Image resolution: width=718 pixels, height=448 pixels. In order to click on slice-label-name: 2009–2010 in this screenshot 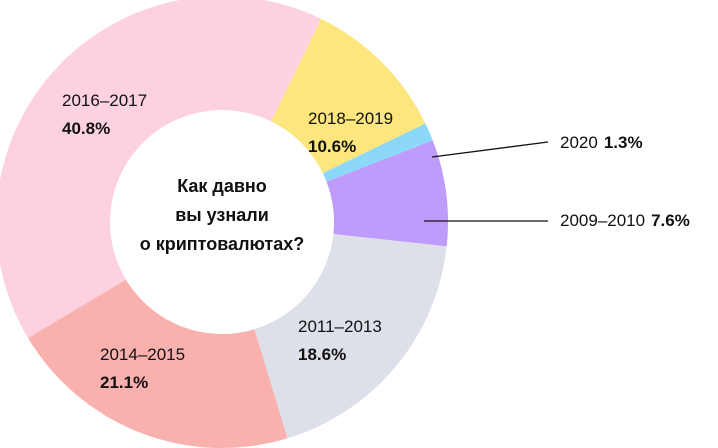, I will do `click(602, 220)`.